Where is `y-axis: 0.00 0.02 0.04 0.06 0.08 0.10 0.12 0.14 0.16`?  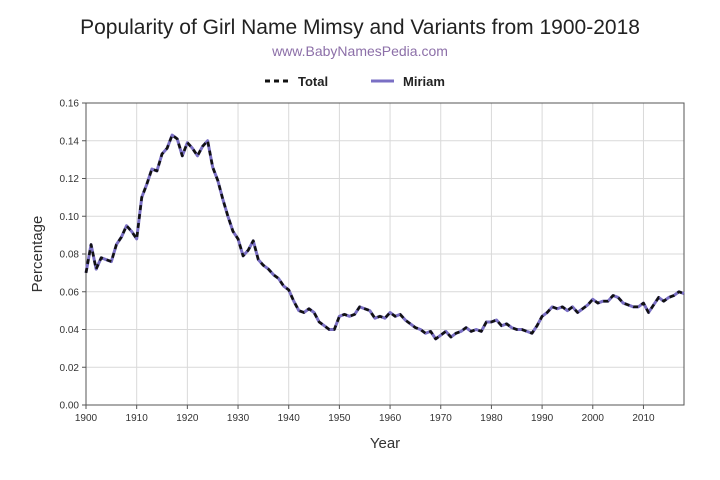
y-axis: 0.00 0.02 0.04 0.06 0.08 0.10 0.12 0.14 0.16 is located at coordinates (73, 255).